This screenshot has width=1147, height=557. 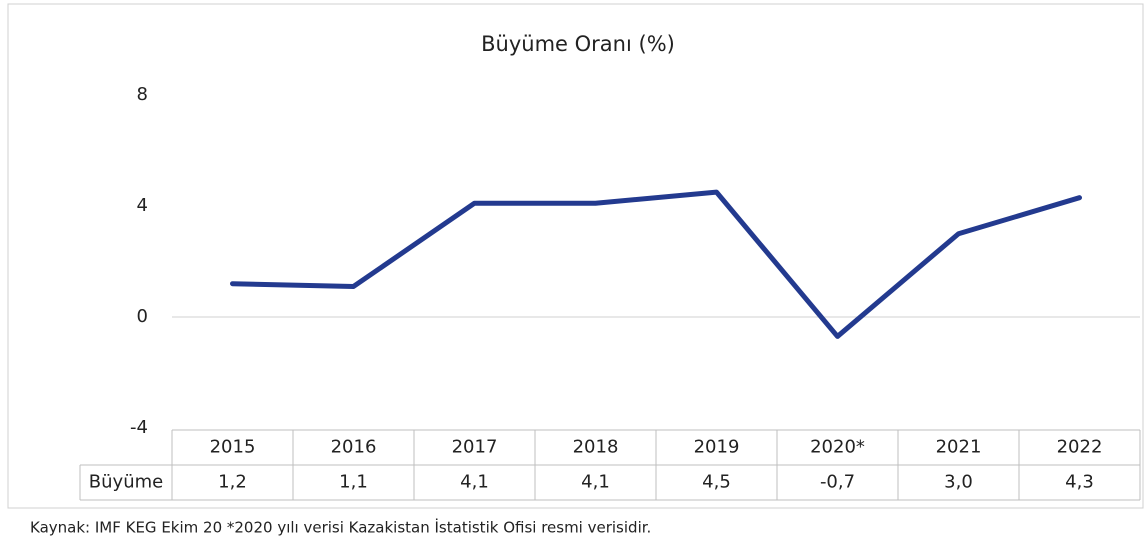 I want to click on legend-label: Büyüme, so click(x=126, y=482).